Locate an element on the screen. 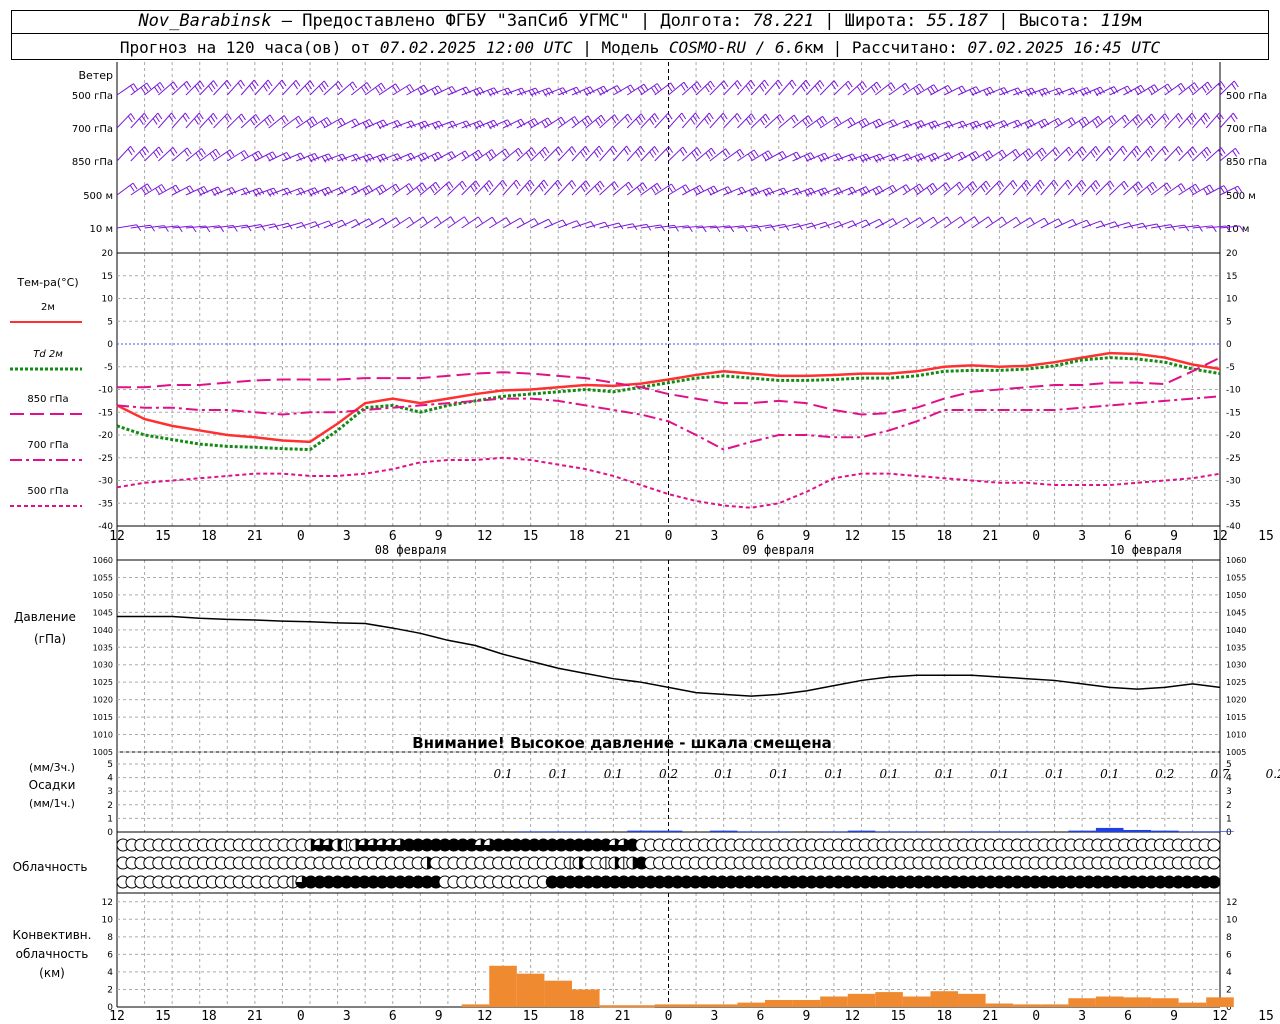 This screenshot has height=1024, width=1280. pressure-tick-left: 1025 is located at coordinates (103, 682).